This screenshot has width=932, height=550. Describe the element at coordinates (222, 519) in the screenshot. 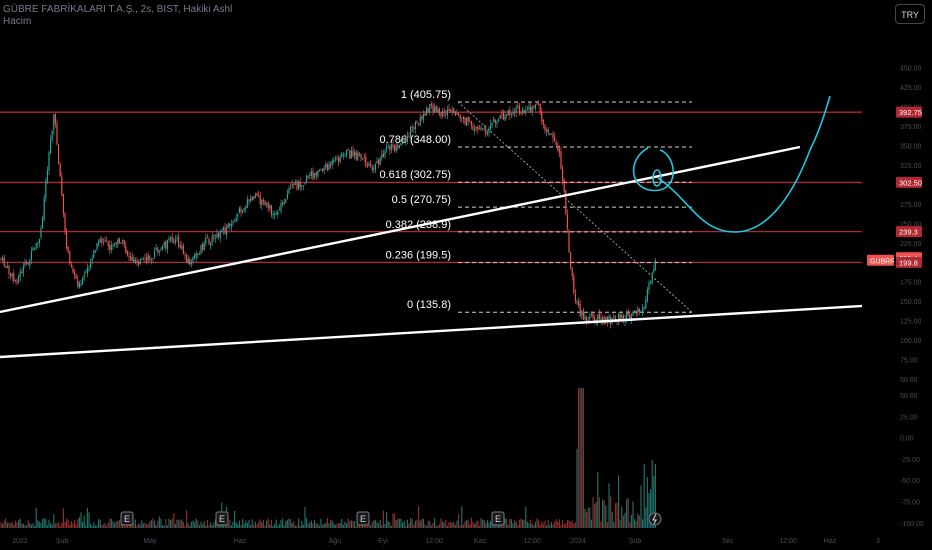

I see `earnings-marker-label: E` at that location.